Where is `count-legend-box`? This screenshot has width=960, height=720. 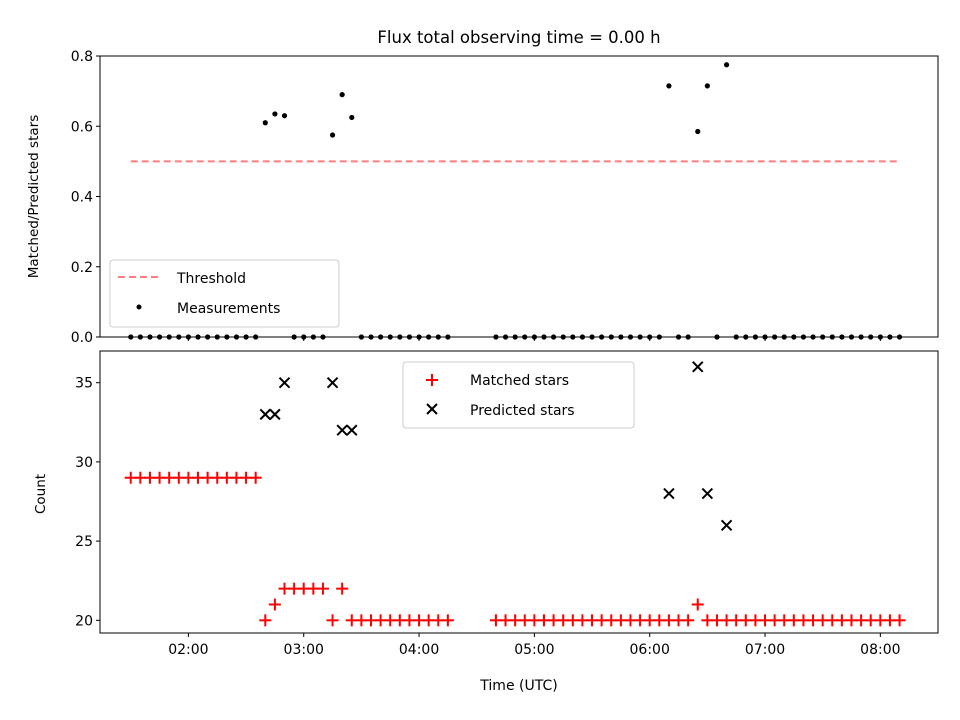 count-legend-box is located at coordinates (518, 395).